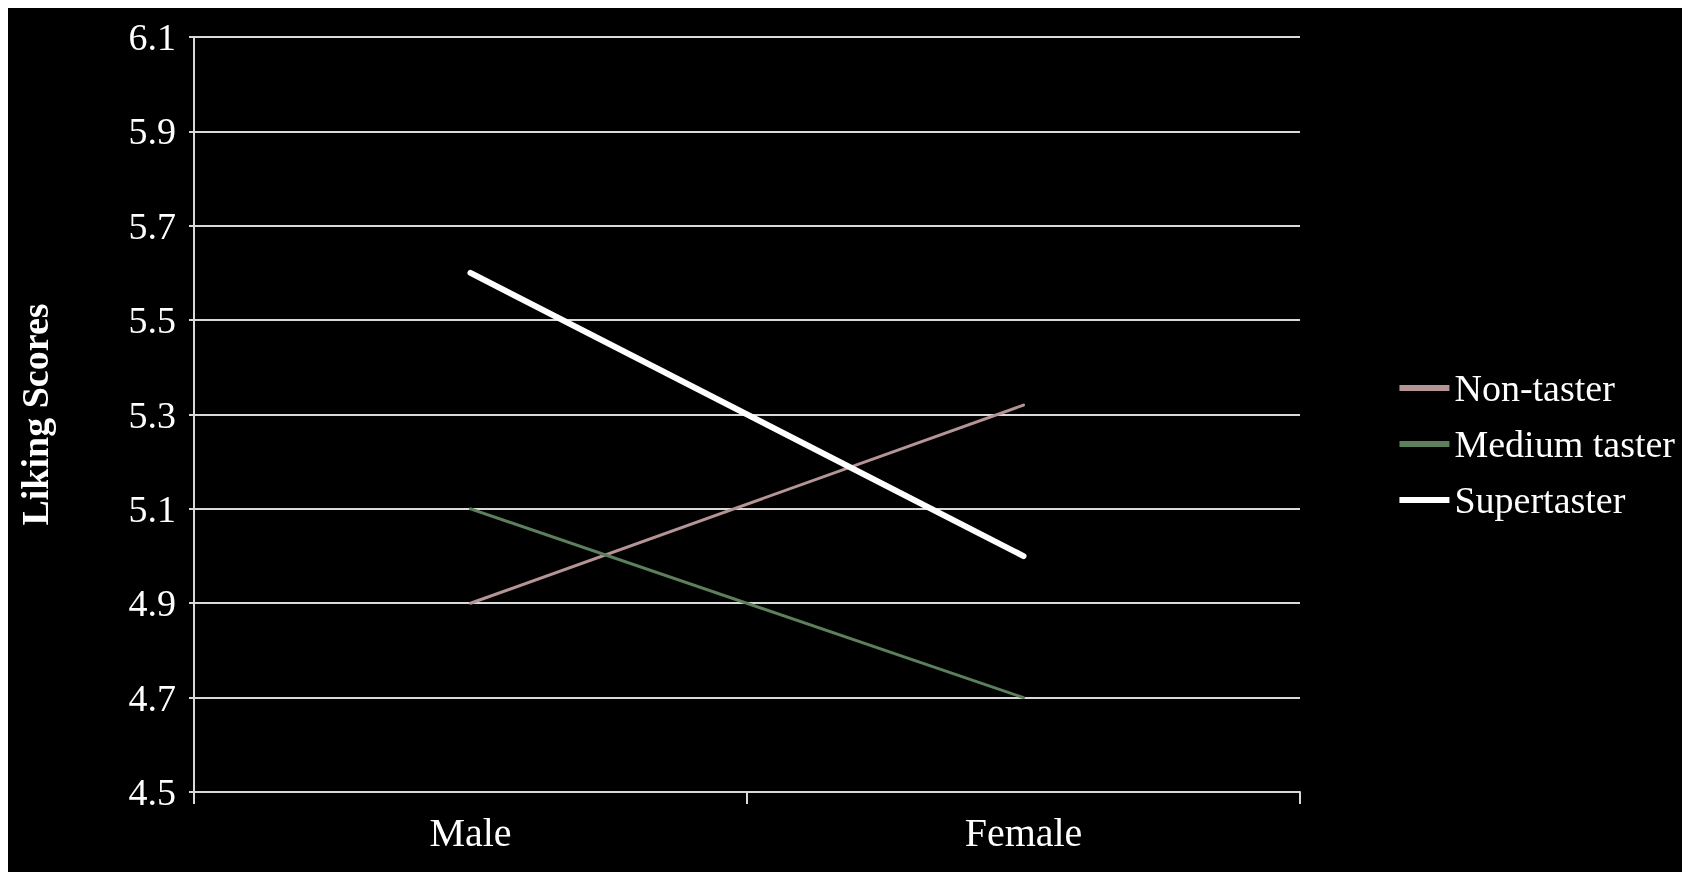 The width and height of the screenshot is (1682, 872). Describe the element at coordinates (152, 37) in the screenshot. I see `y-tick-label: 6.1` at that location.